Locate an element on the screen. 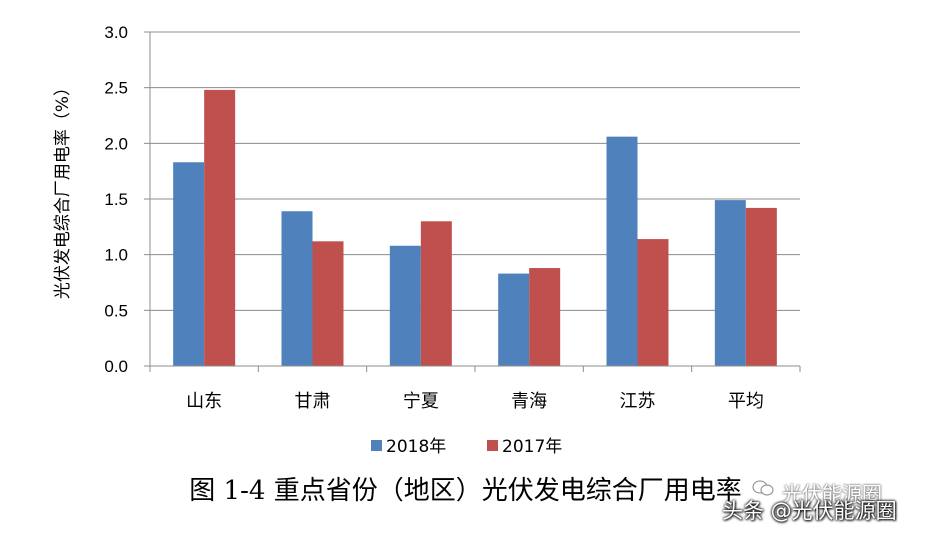  y-tick-label: 0.0 is located at coordinates (116, 366).